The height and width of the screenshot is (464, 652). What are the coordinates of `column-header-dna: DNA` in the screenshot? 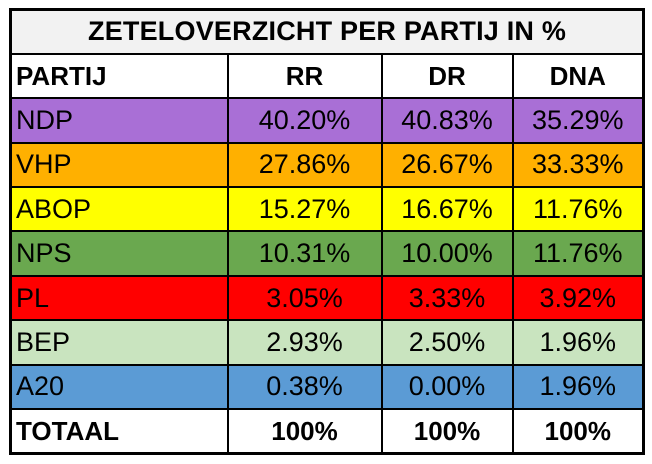 It's located at (578, 76).